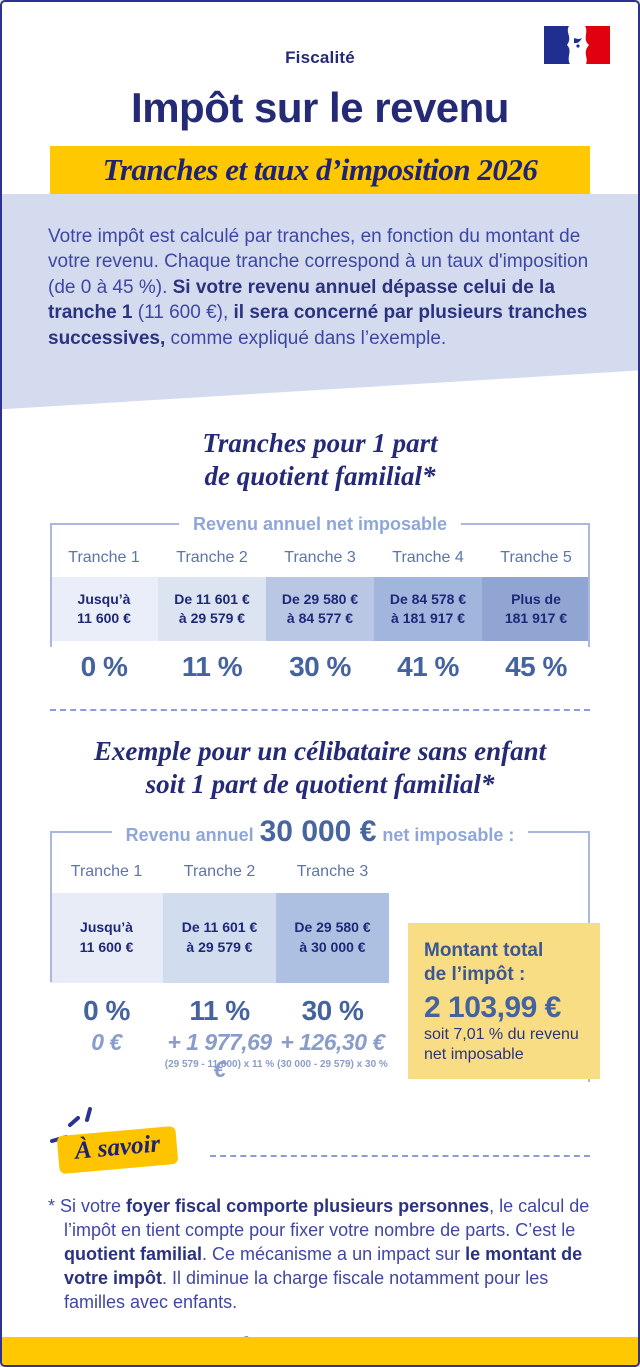  I want to click on table2-amount-row: 0 € + 1 977,69 € + 126,30 €, so click(320, 1055).